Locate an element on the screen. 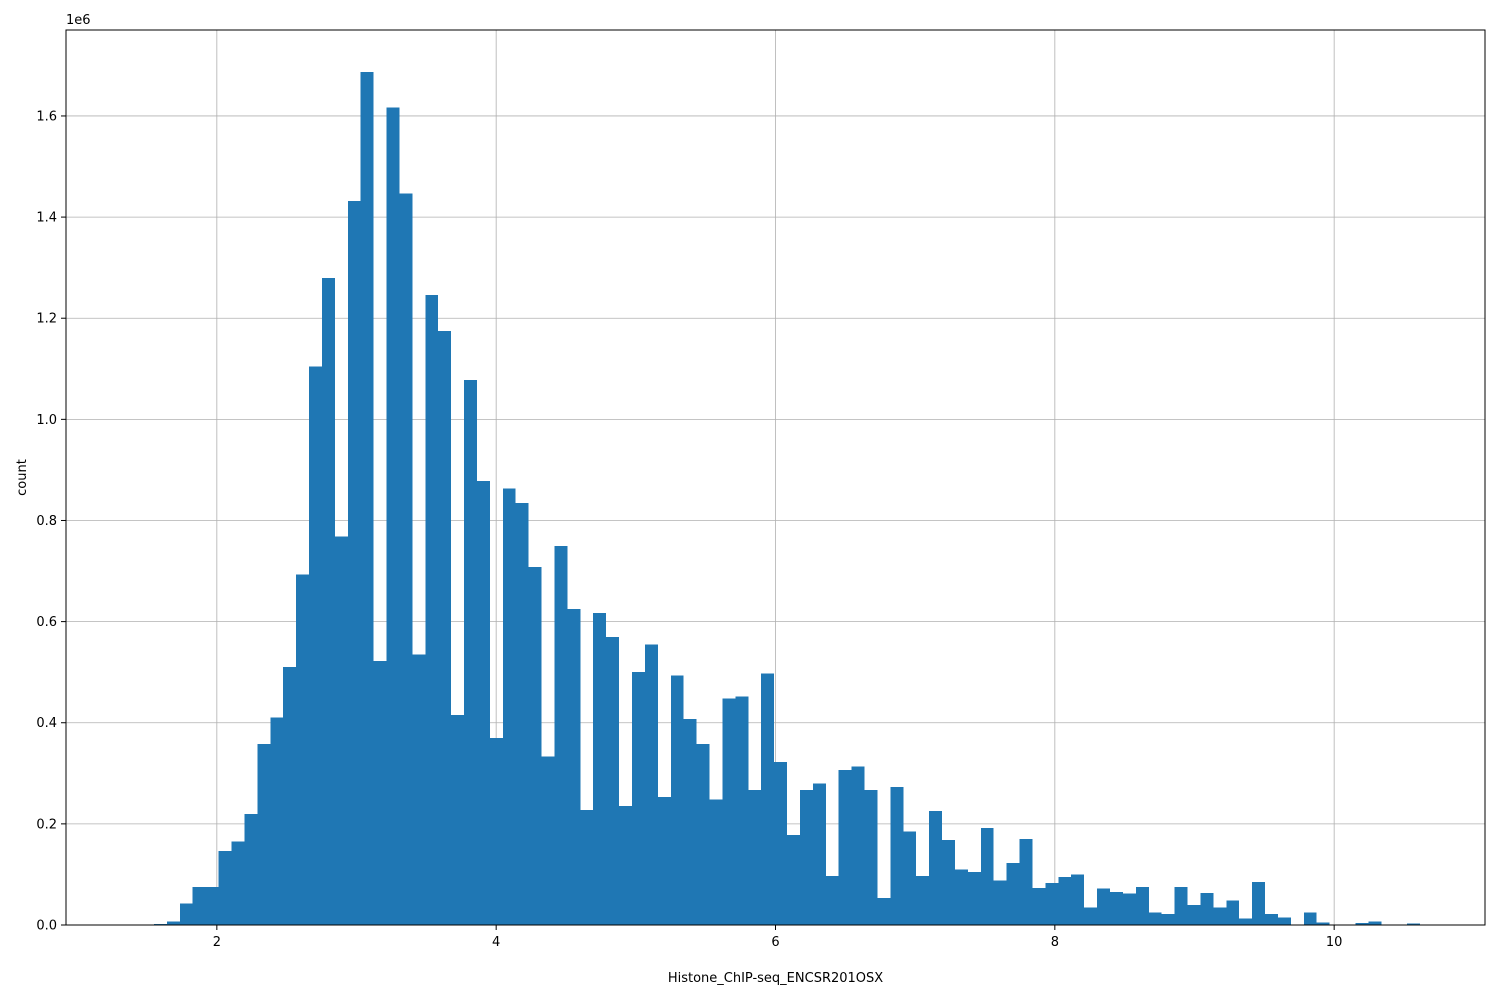 This screenshot has height=1000, width=1500. y-axis-multiplier: 1e6 is located at coordinates (78, 20).